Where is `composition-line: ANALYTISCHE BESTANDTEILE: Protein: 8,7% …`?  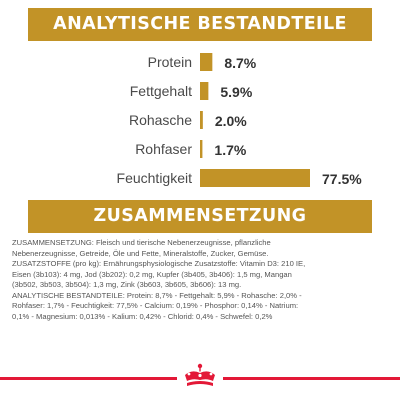
composition-line: ANALYTISCHE BESTANDTEILE: Protein: 8,7% … is located at coordinates (157, 295).